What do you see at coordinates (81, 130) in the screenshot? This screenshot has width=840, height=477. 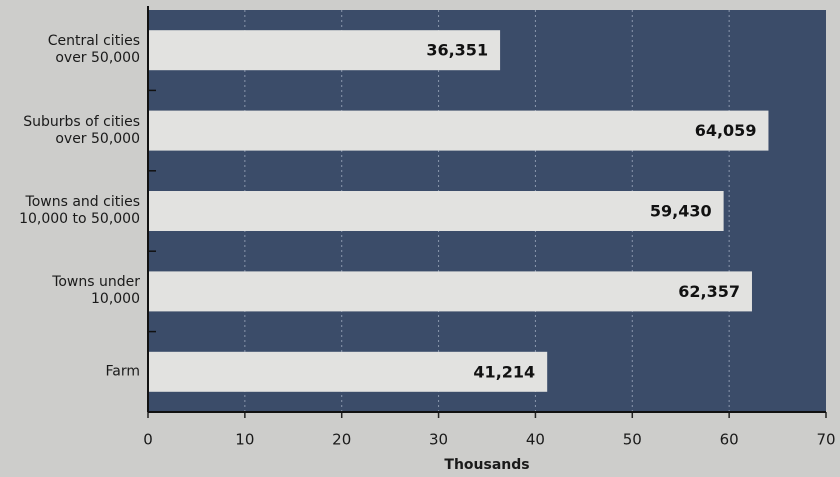 I see `y-tick-label: Suburbs of cities over 50,000` at bounding box center [81, 130].